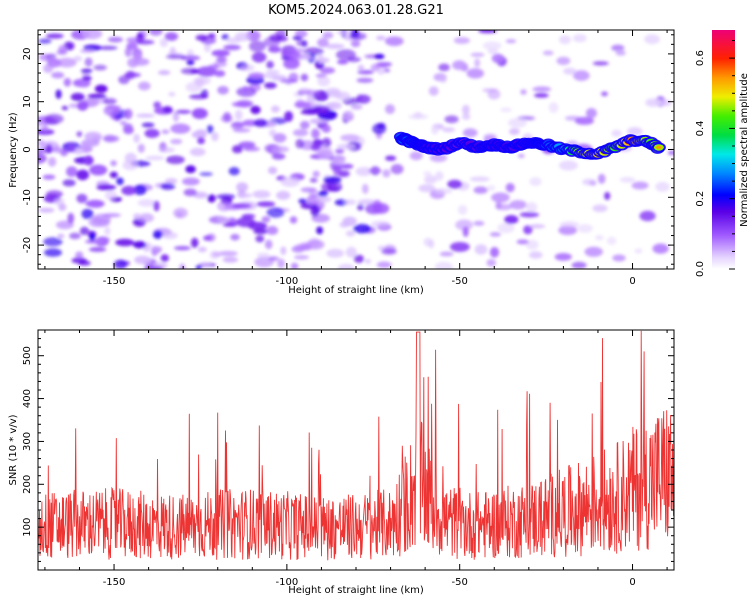 Image resolution: width=750 pixels, height=600 pixels. What do you see at coordinates (13, 150) in the screenshot?
I see `spectrogram-y-axis-label: Frequency (Hz)` at bounding box center [13, 150].